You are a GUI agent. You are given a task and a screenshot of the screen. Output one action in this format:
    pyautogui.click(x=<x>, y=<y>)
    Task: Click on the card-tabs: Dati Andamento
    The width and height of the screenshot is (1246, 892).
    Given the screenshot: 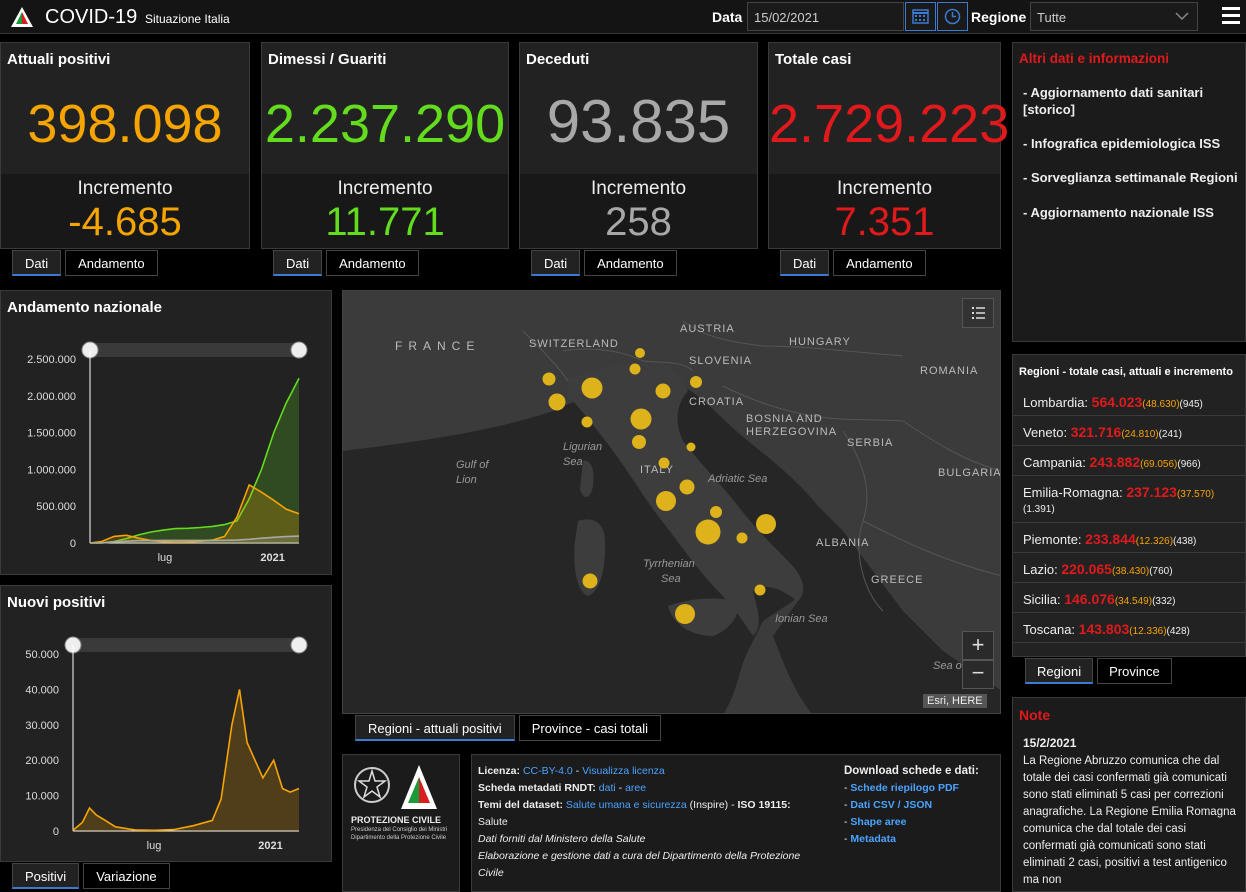 What is the action you would take?
    pyautogui.click(x=346, y=263)
    